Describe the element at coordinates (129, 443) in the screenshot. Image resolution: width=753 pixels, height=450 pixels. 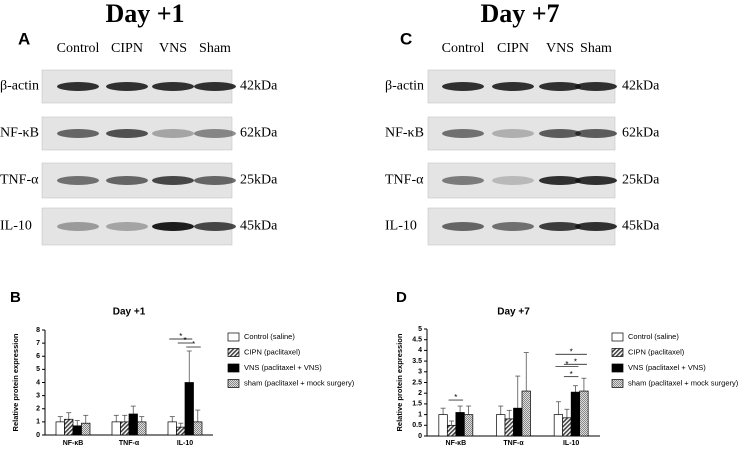
I see `x-tick-label: TNF-α` at that location.